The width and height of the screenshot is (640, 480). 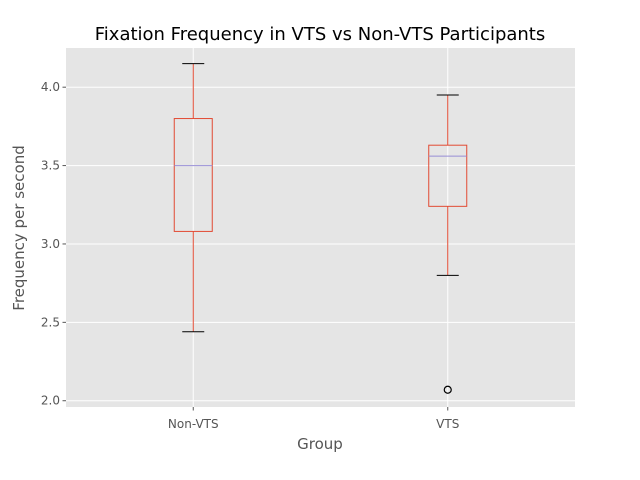 I want to click on y-axis-label: Frequency per second, so click(x=19, y=227).